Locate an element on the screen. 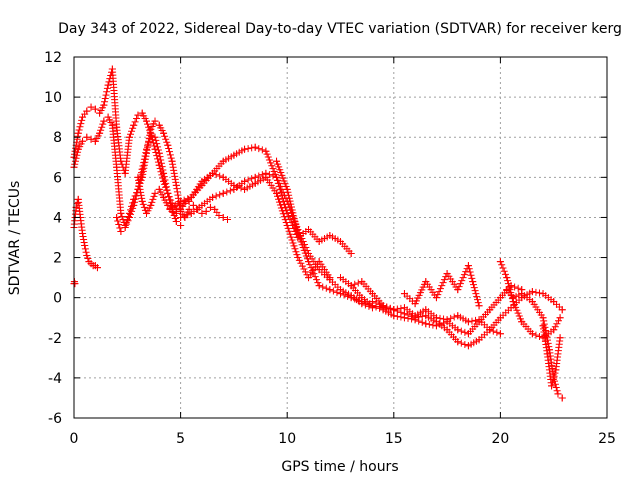 This screenshot has width=640, height=480. x-tick-label: 10 is located at coordinates (287, 439).